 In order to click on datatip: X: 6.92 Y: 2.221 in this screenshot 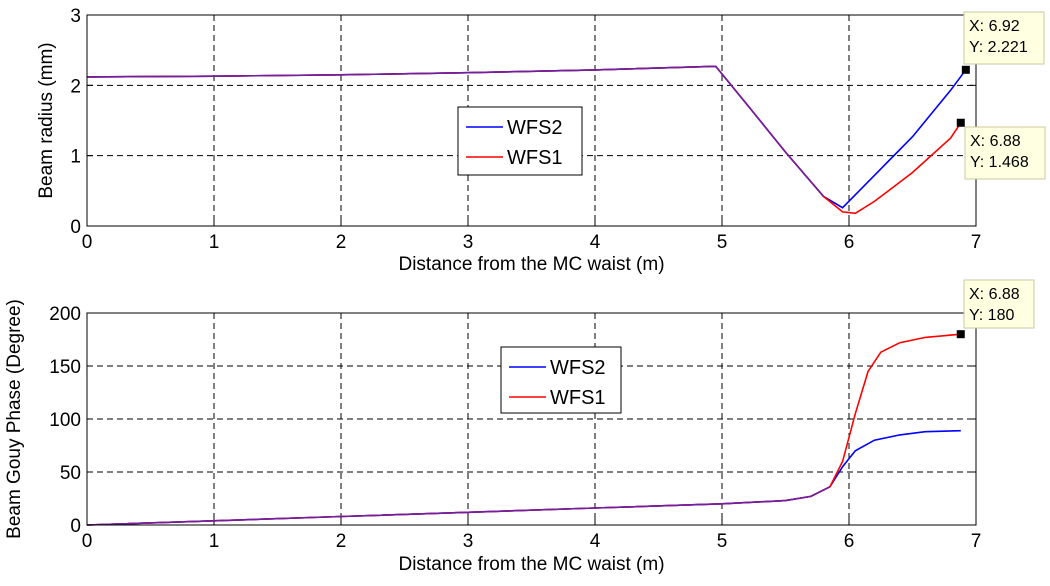, I will do `click(1003, 42)`.